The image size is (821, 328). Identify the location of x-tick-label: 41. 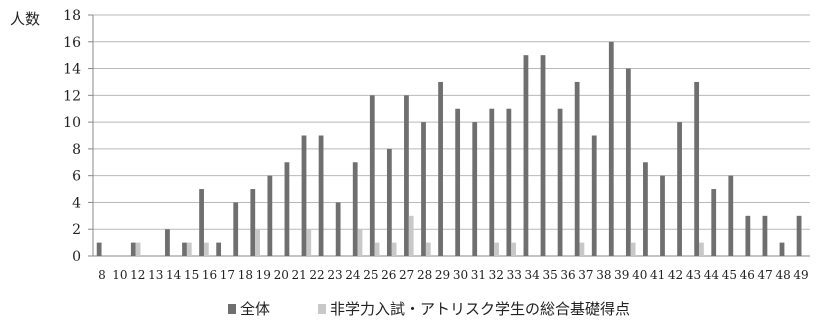
(657, 275).